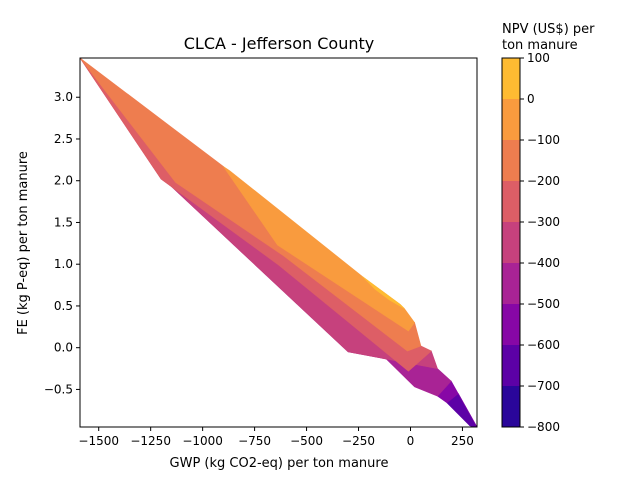 The height and width of the screenshot is (484, 640). Describe the element at coordinates (540, 45) in the screenshot. I see `colorbar-label-line-2: ton manure` at that location.